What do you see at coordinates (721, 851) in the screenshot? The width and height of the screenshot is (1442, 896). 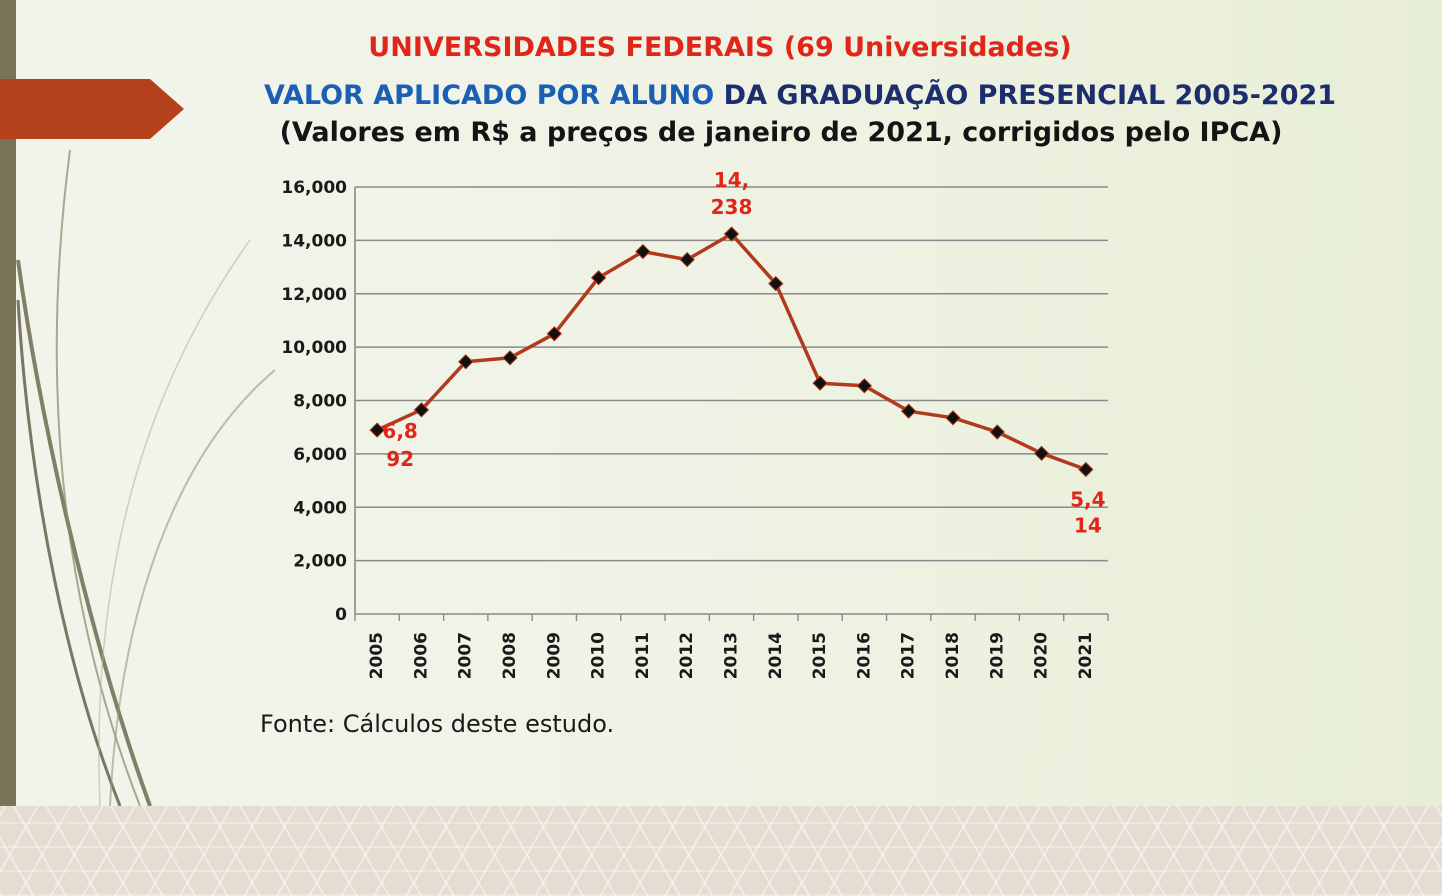 I see `footer-pattern-band` at bounding box center [721, 851].